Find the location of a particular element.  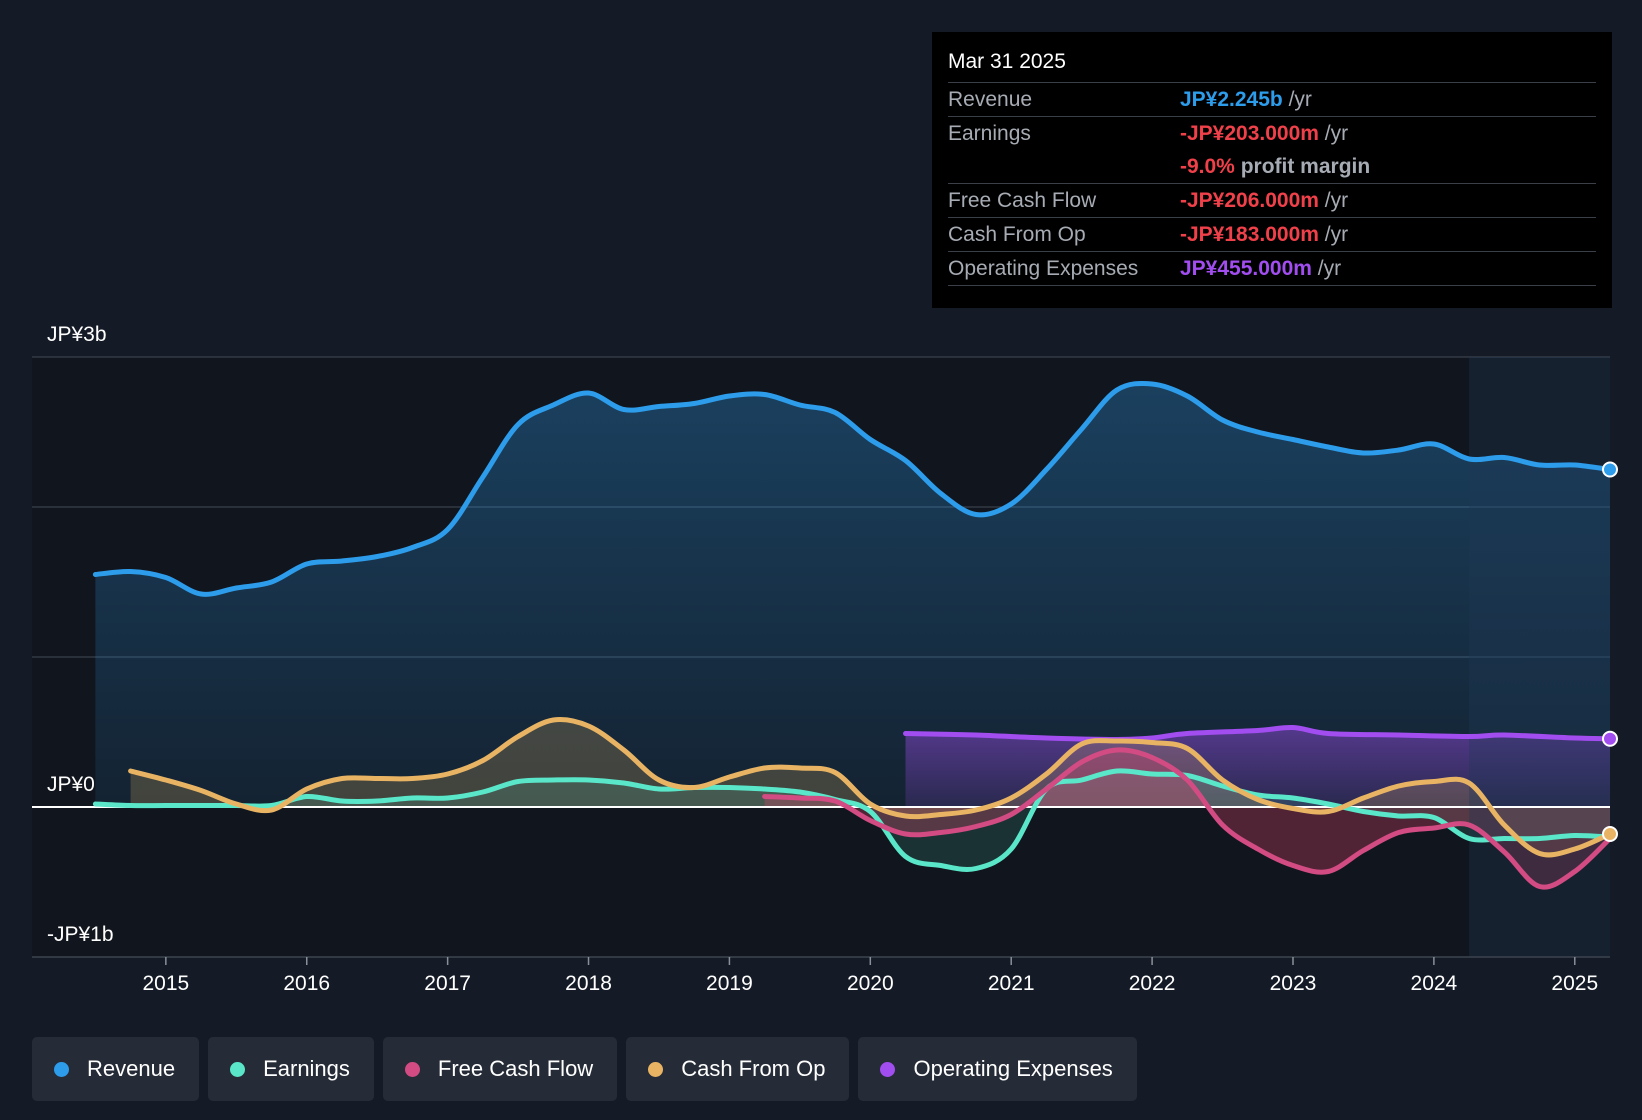

tooltip-value: JP¥455.000m is located at coordinates (1246, 268).